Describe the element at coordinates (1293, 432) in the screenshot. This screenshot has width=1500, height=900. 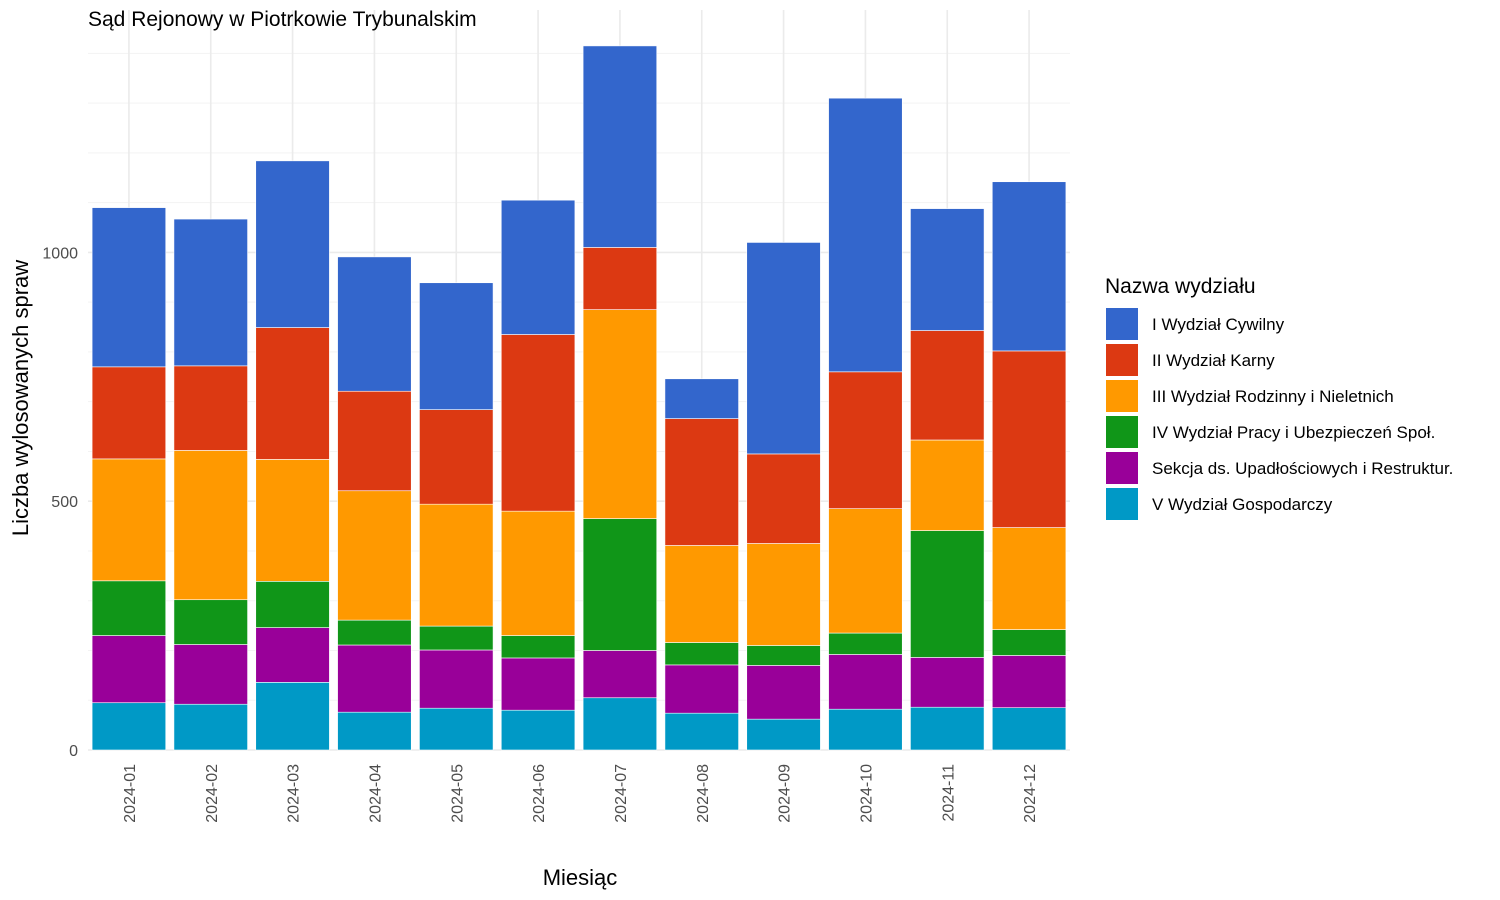
I see `legend-item-label: IV Wydział Pracy i Ubezpieczeń Społ.` at that location.